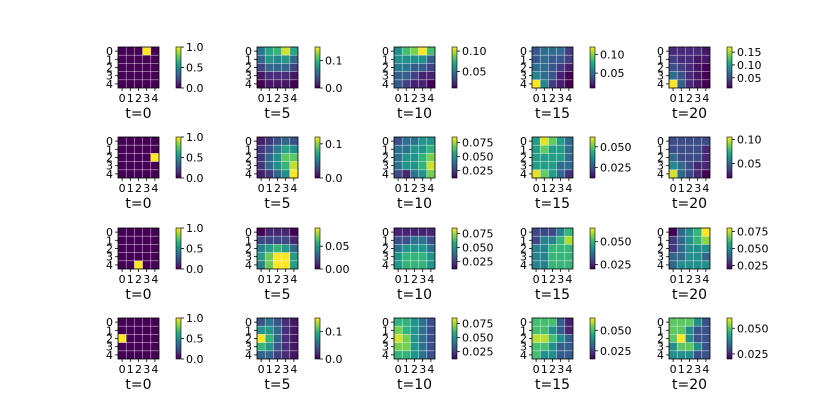 The image size is (830, 415). What do you see at coordinates (122, 188) in the screenshot?
I see `x-tick-label: 0` at bounding box center [122, 188].